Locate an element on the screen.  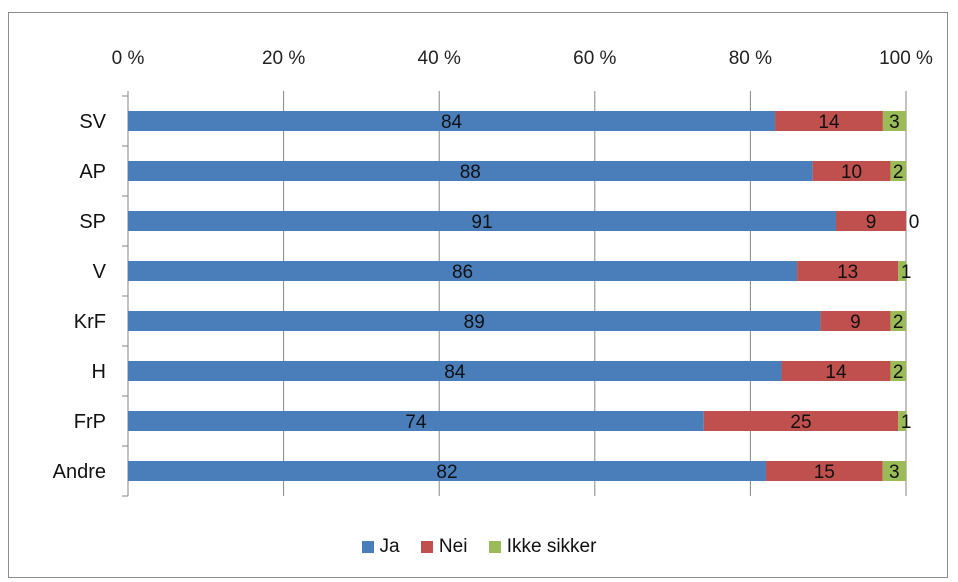
data-label-ikke-sikker-sp: 0 is located at coordinates (914, 222).